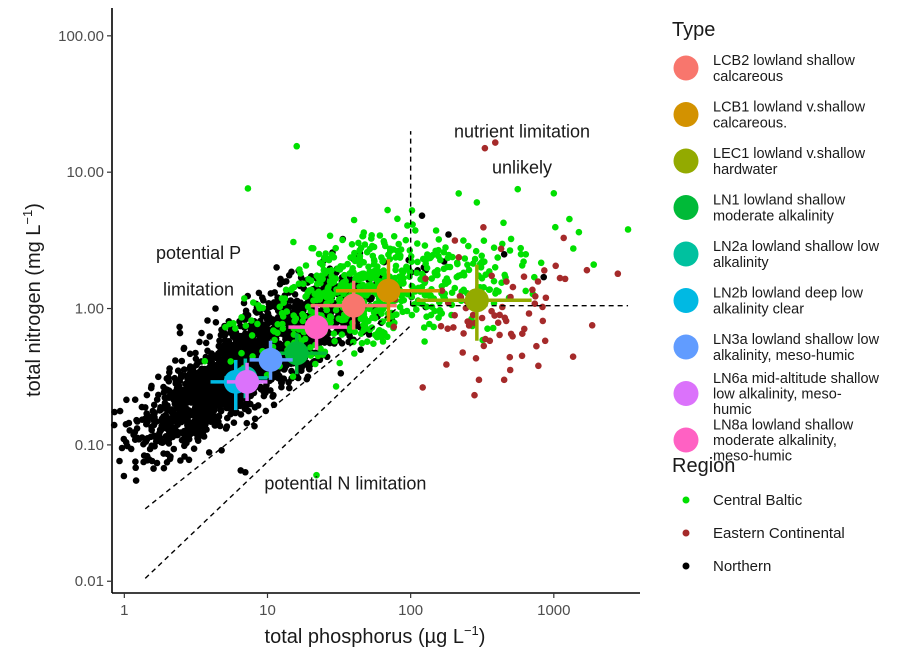  I want to click on annotation: potential N limitation, so click(345, 484).